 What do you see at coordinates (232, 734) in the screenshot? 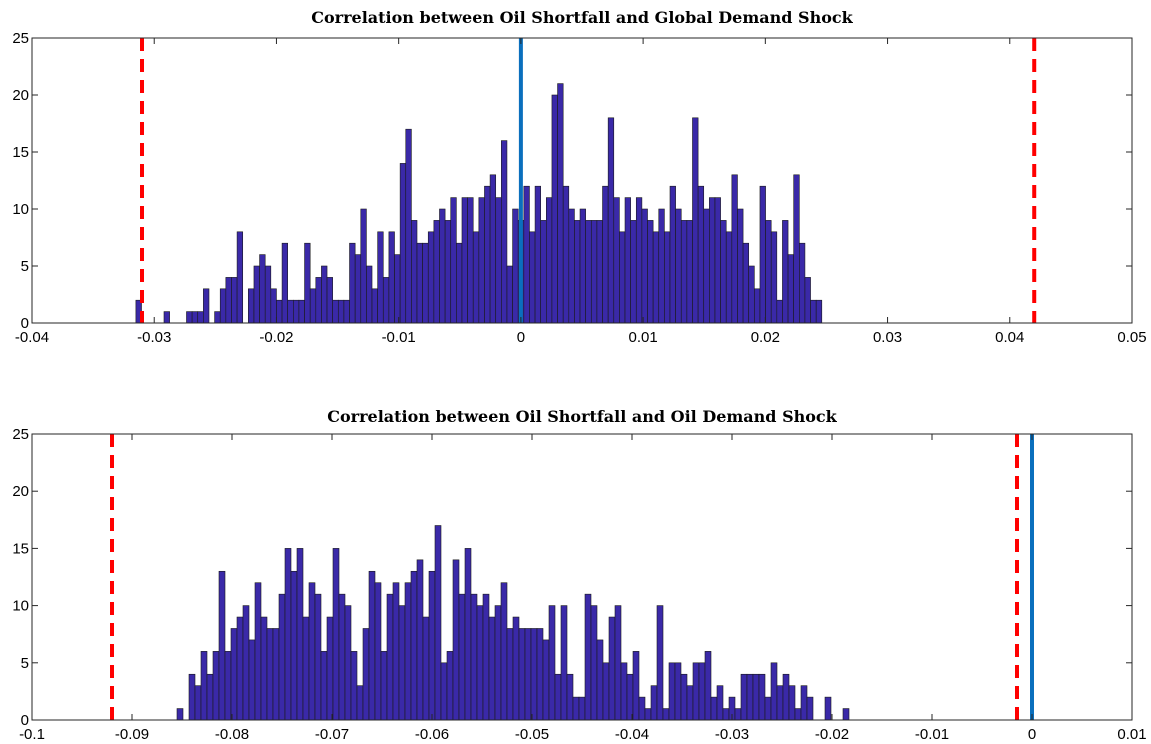
I see `x-tick-label: -0.08` at bounding box center [232, 734].